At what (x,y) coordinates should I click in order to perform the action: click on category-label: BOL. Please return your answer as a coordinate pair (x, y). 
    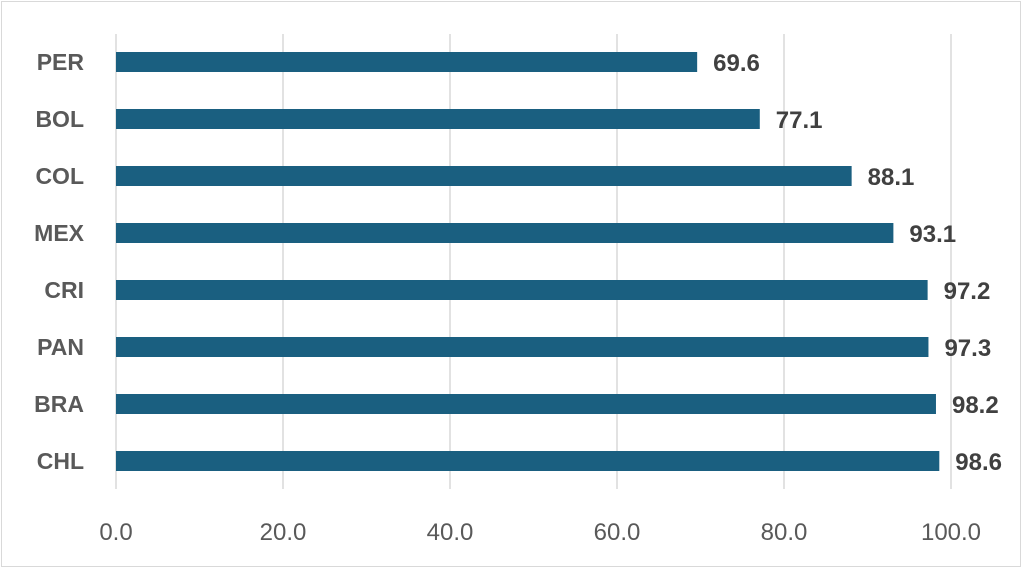
    Looking at the image, I should click on (59, 119).